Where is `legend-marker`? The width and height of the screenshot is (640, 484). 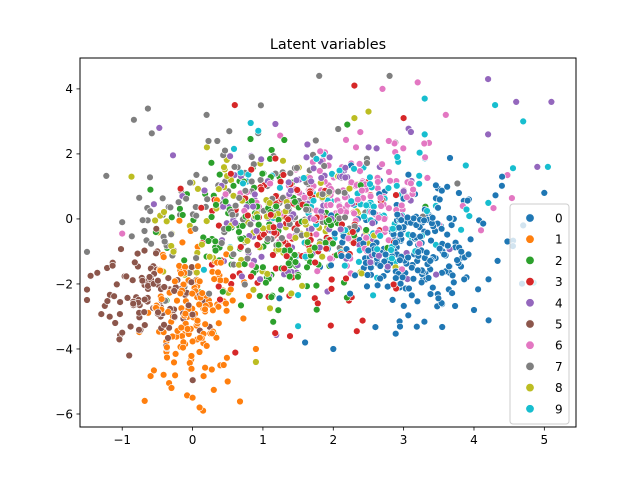 legend-marker is located at coordinates (530, 324).